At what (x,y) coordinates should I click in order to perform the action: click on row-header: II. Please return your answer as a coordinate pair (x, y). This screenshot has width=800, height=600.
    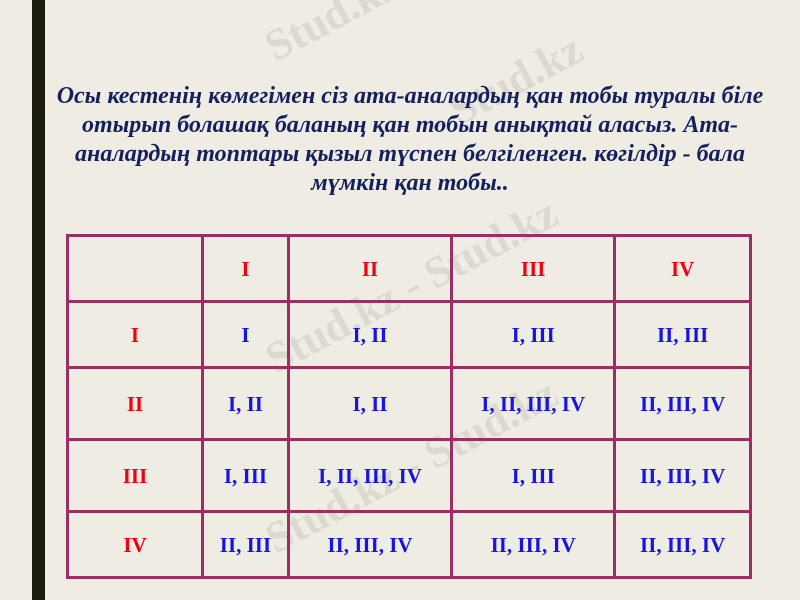
    Looking at the image, I should click on (135, 403).